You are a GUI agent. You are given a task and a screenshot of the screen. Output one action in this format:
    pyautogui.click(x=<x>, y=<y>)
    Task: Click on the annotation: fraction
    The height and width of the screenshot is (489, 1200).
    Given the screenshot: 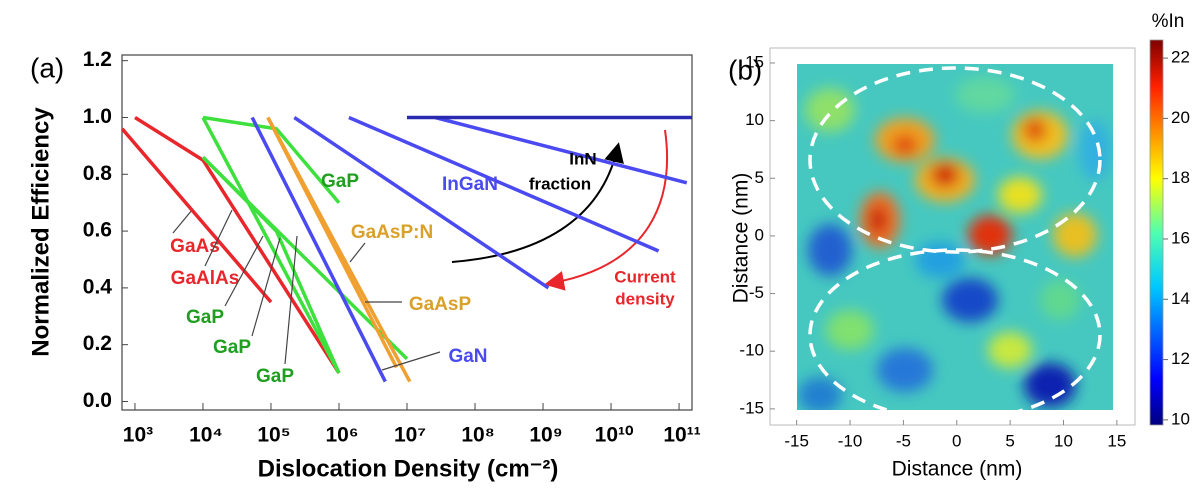 What is the action you would take?
    pyautogui.click(x=560, y=183)
    